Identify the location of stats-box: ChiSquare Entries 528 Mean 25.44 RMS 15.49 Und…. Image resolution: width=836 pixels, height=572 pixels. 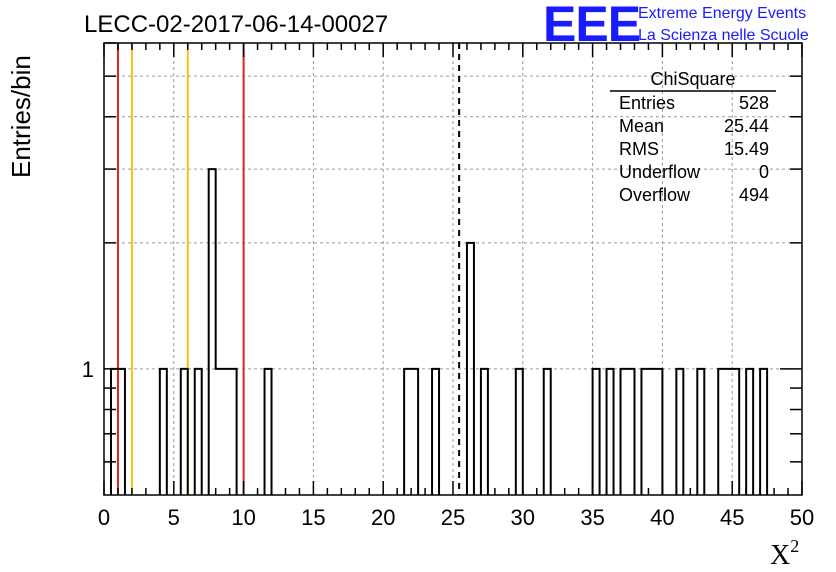
(693, 137).